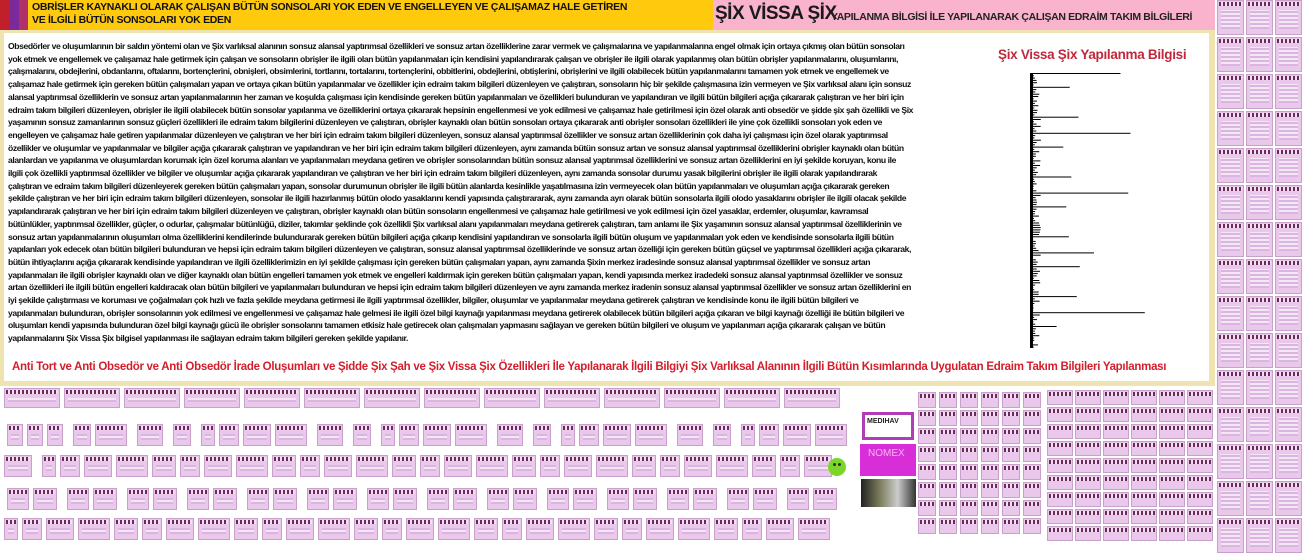 The height and width of the screenshot is (553, 1304). I want to click on ad-banner-nomex: NOMEX, so click(888, 460).